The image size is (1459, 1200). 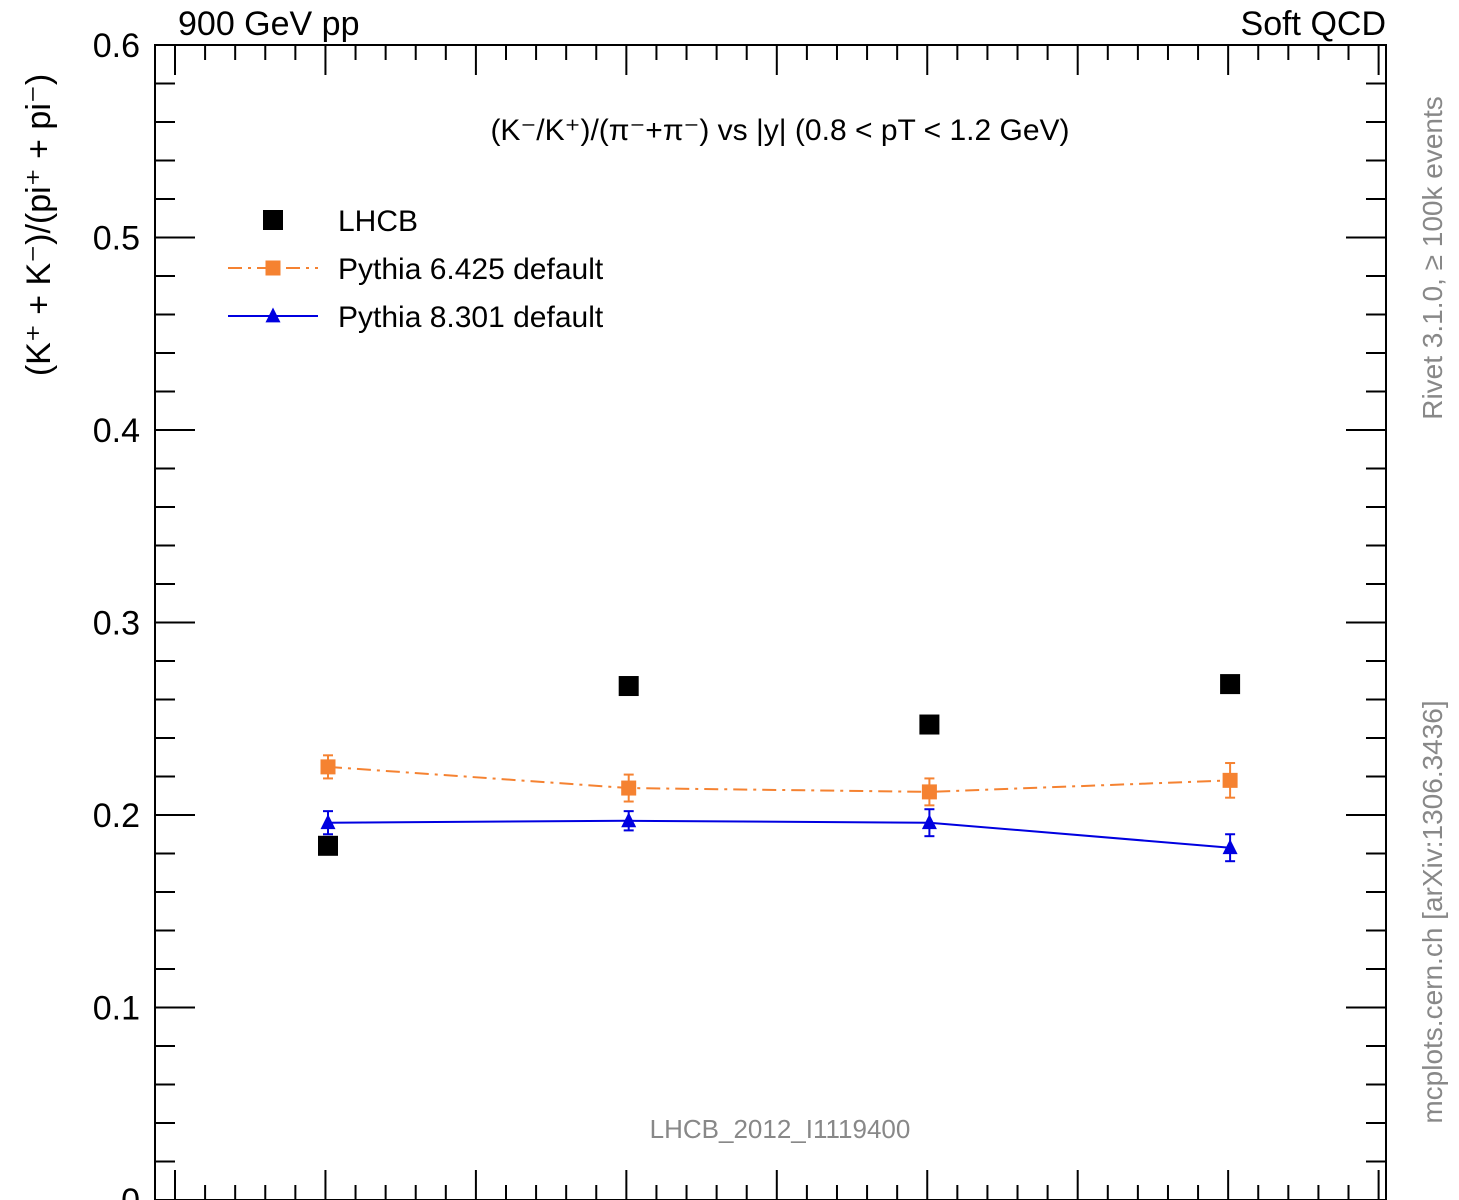 I want to click on series-pythia-8-301-default, so click(x=779, y=835).